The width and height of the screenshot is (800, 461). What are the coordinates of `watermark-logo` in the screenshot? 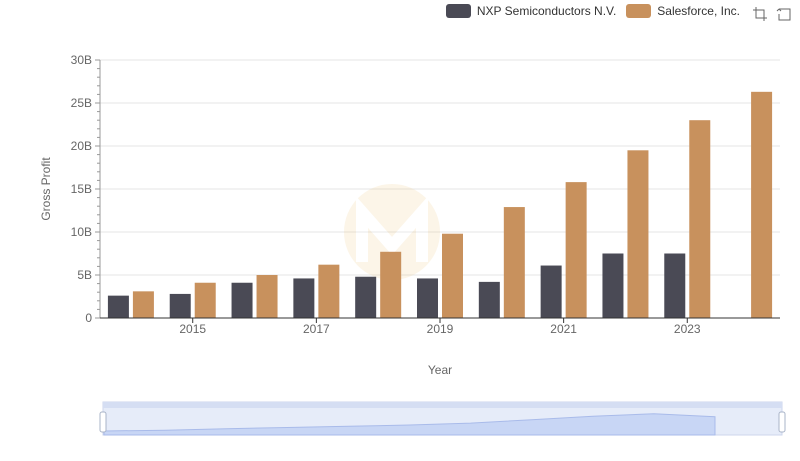 It's located at (392, 232).